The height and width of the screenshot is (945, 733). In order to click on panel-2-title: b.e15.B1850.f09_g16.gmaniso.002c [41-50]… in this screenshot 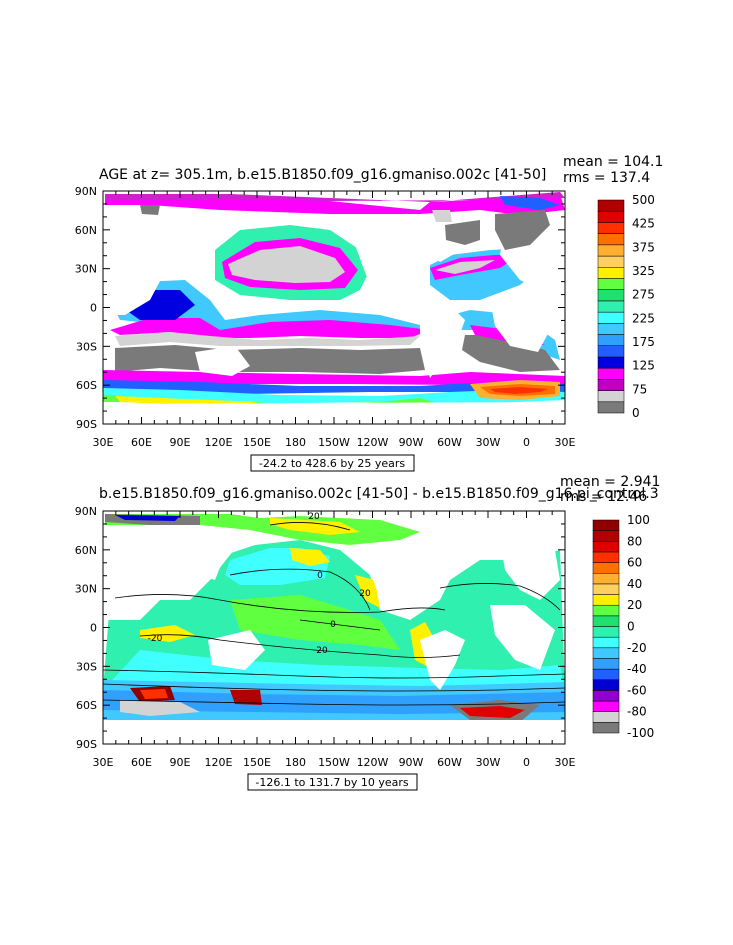, I will do `click(379, 494)`.